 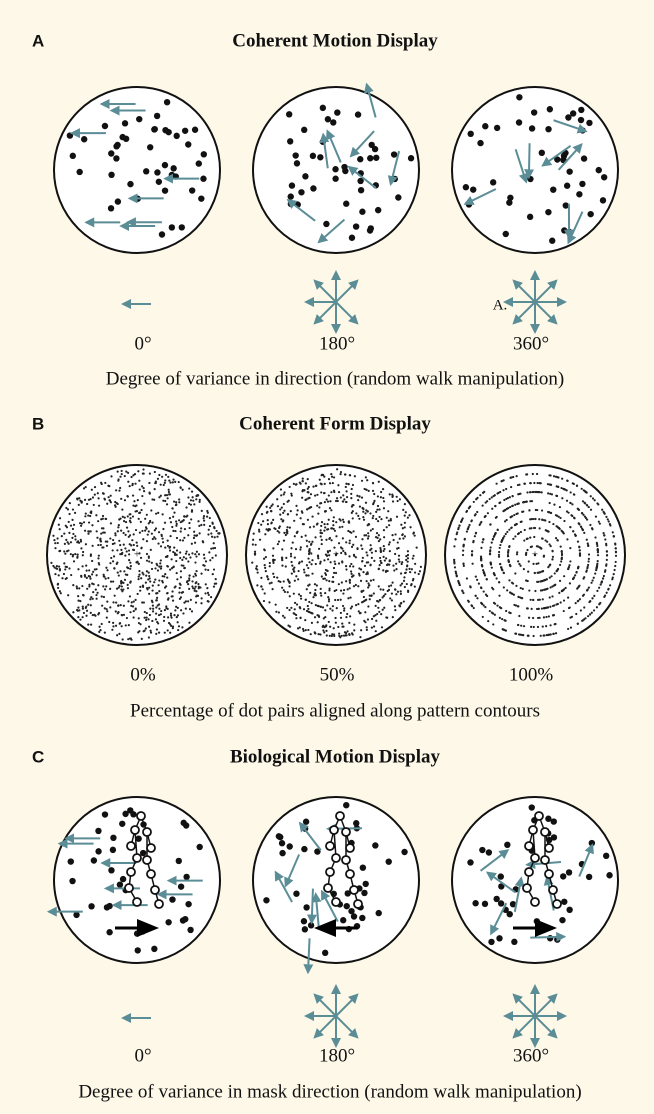 I want to click on heading-arrow-head, so click(x=325, y=928).